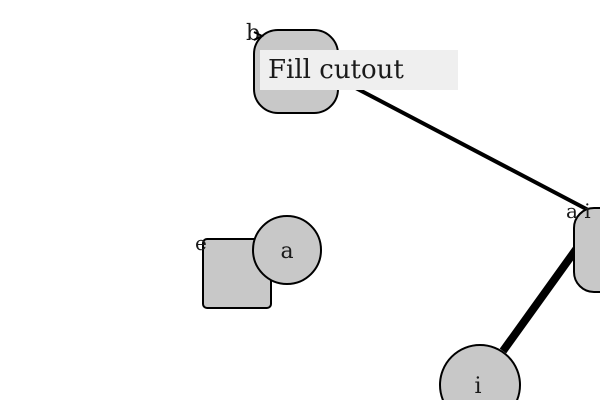 This screenshot has height=405, width=600. What do you see at coordinates (477, 386) in the screenshot?
I see `node-circle-i-label: i` at bounding box center [477, 386].